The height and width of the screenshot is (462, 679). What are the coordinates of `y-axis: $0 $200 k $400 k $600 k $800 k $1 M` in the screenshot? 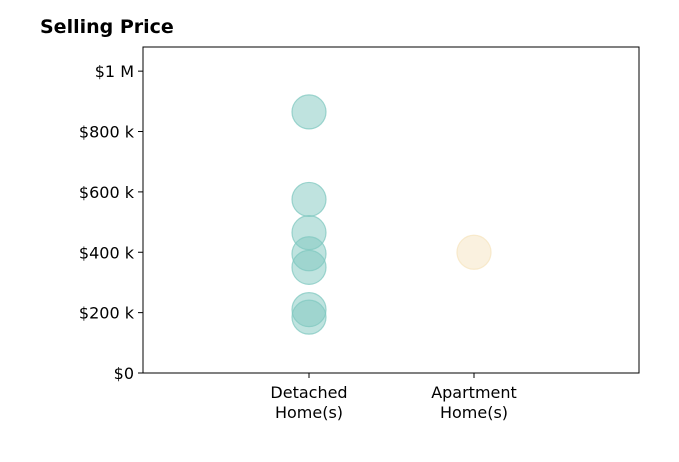 It's located at (111, 222).